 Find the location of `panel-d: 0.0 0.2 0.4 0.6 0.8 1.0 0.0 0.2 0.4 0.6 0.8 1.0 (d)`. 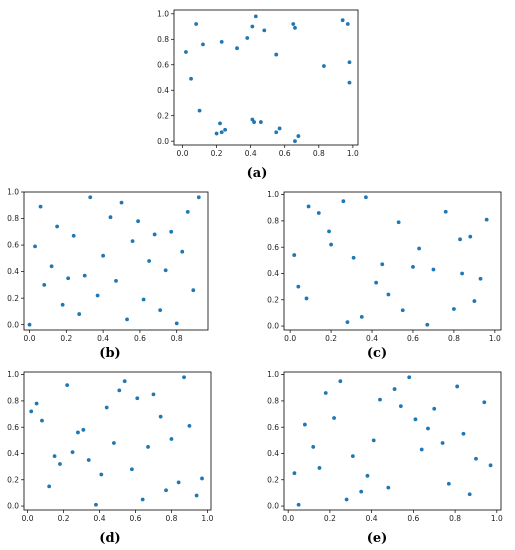

panel-d: 0.0 0.2 0.4 0.6 0.8 1.0 0.0 0.2 0.4 0.6 0.8 1.0 (d) is located at coordinates (110, 458).